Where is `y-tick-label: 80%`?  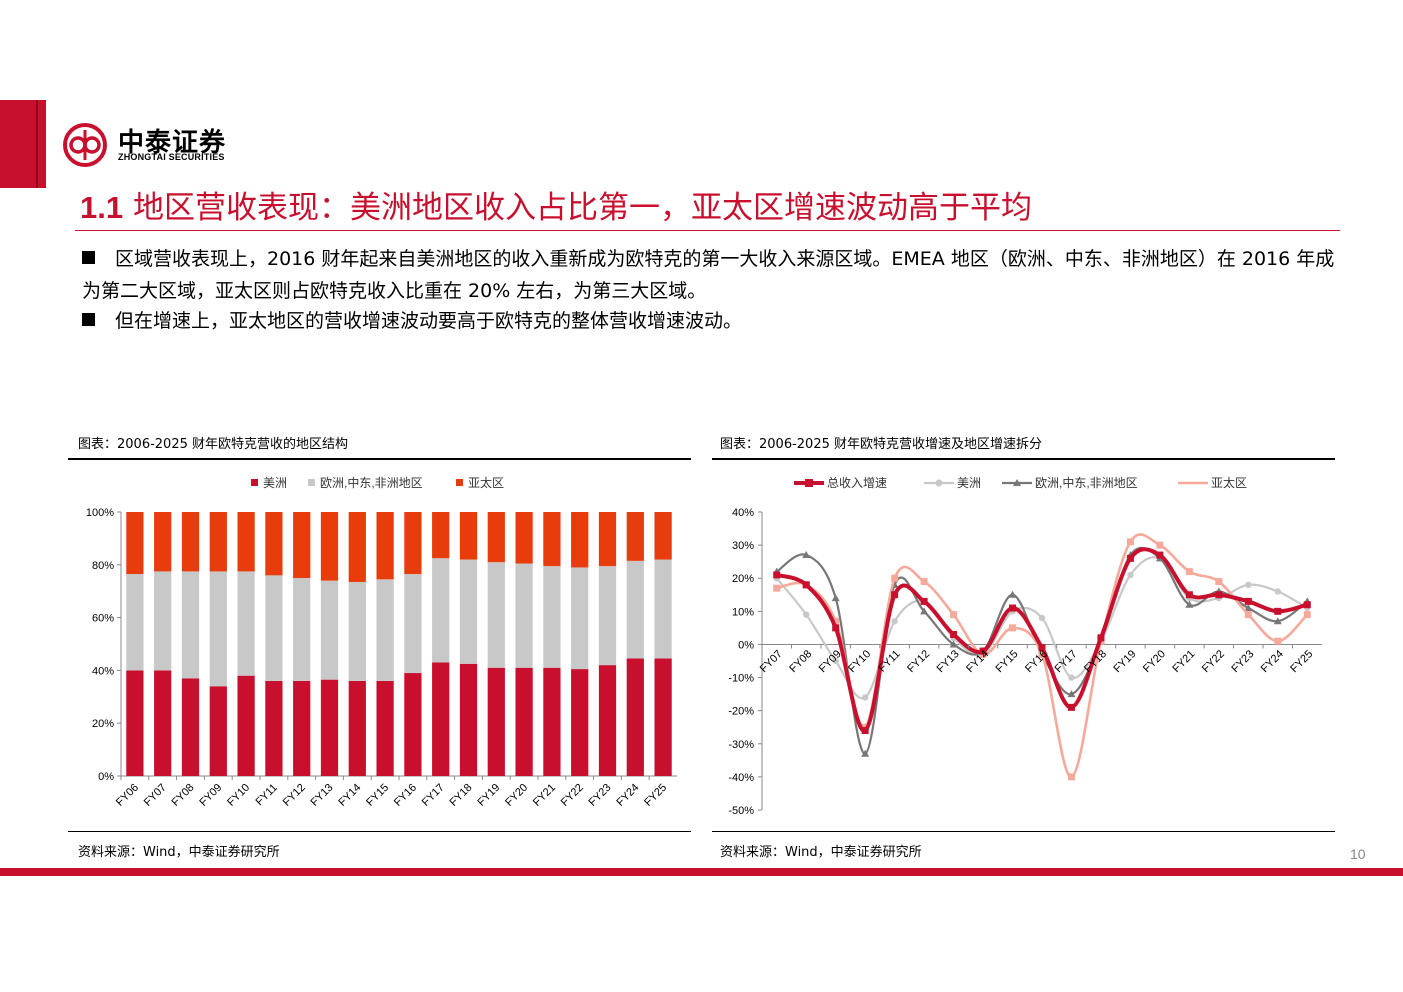
y-tick-label: 80% is located at coordinates (103, 566).